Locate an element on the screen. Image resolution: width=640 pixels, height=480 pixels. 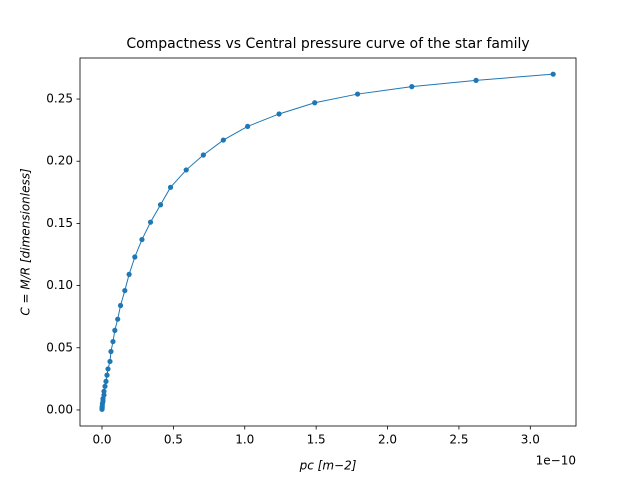
x-tick-label: 2.0 is located at coordinates (387, 440).